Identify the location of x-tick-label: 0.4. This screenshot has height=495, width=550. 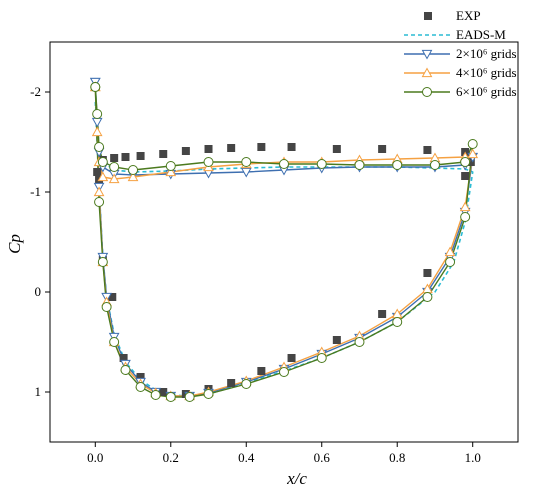
(246, 457).